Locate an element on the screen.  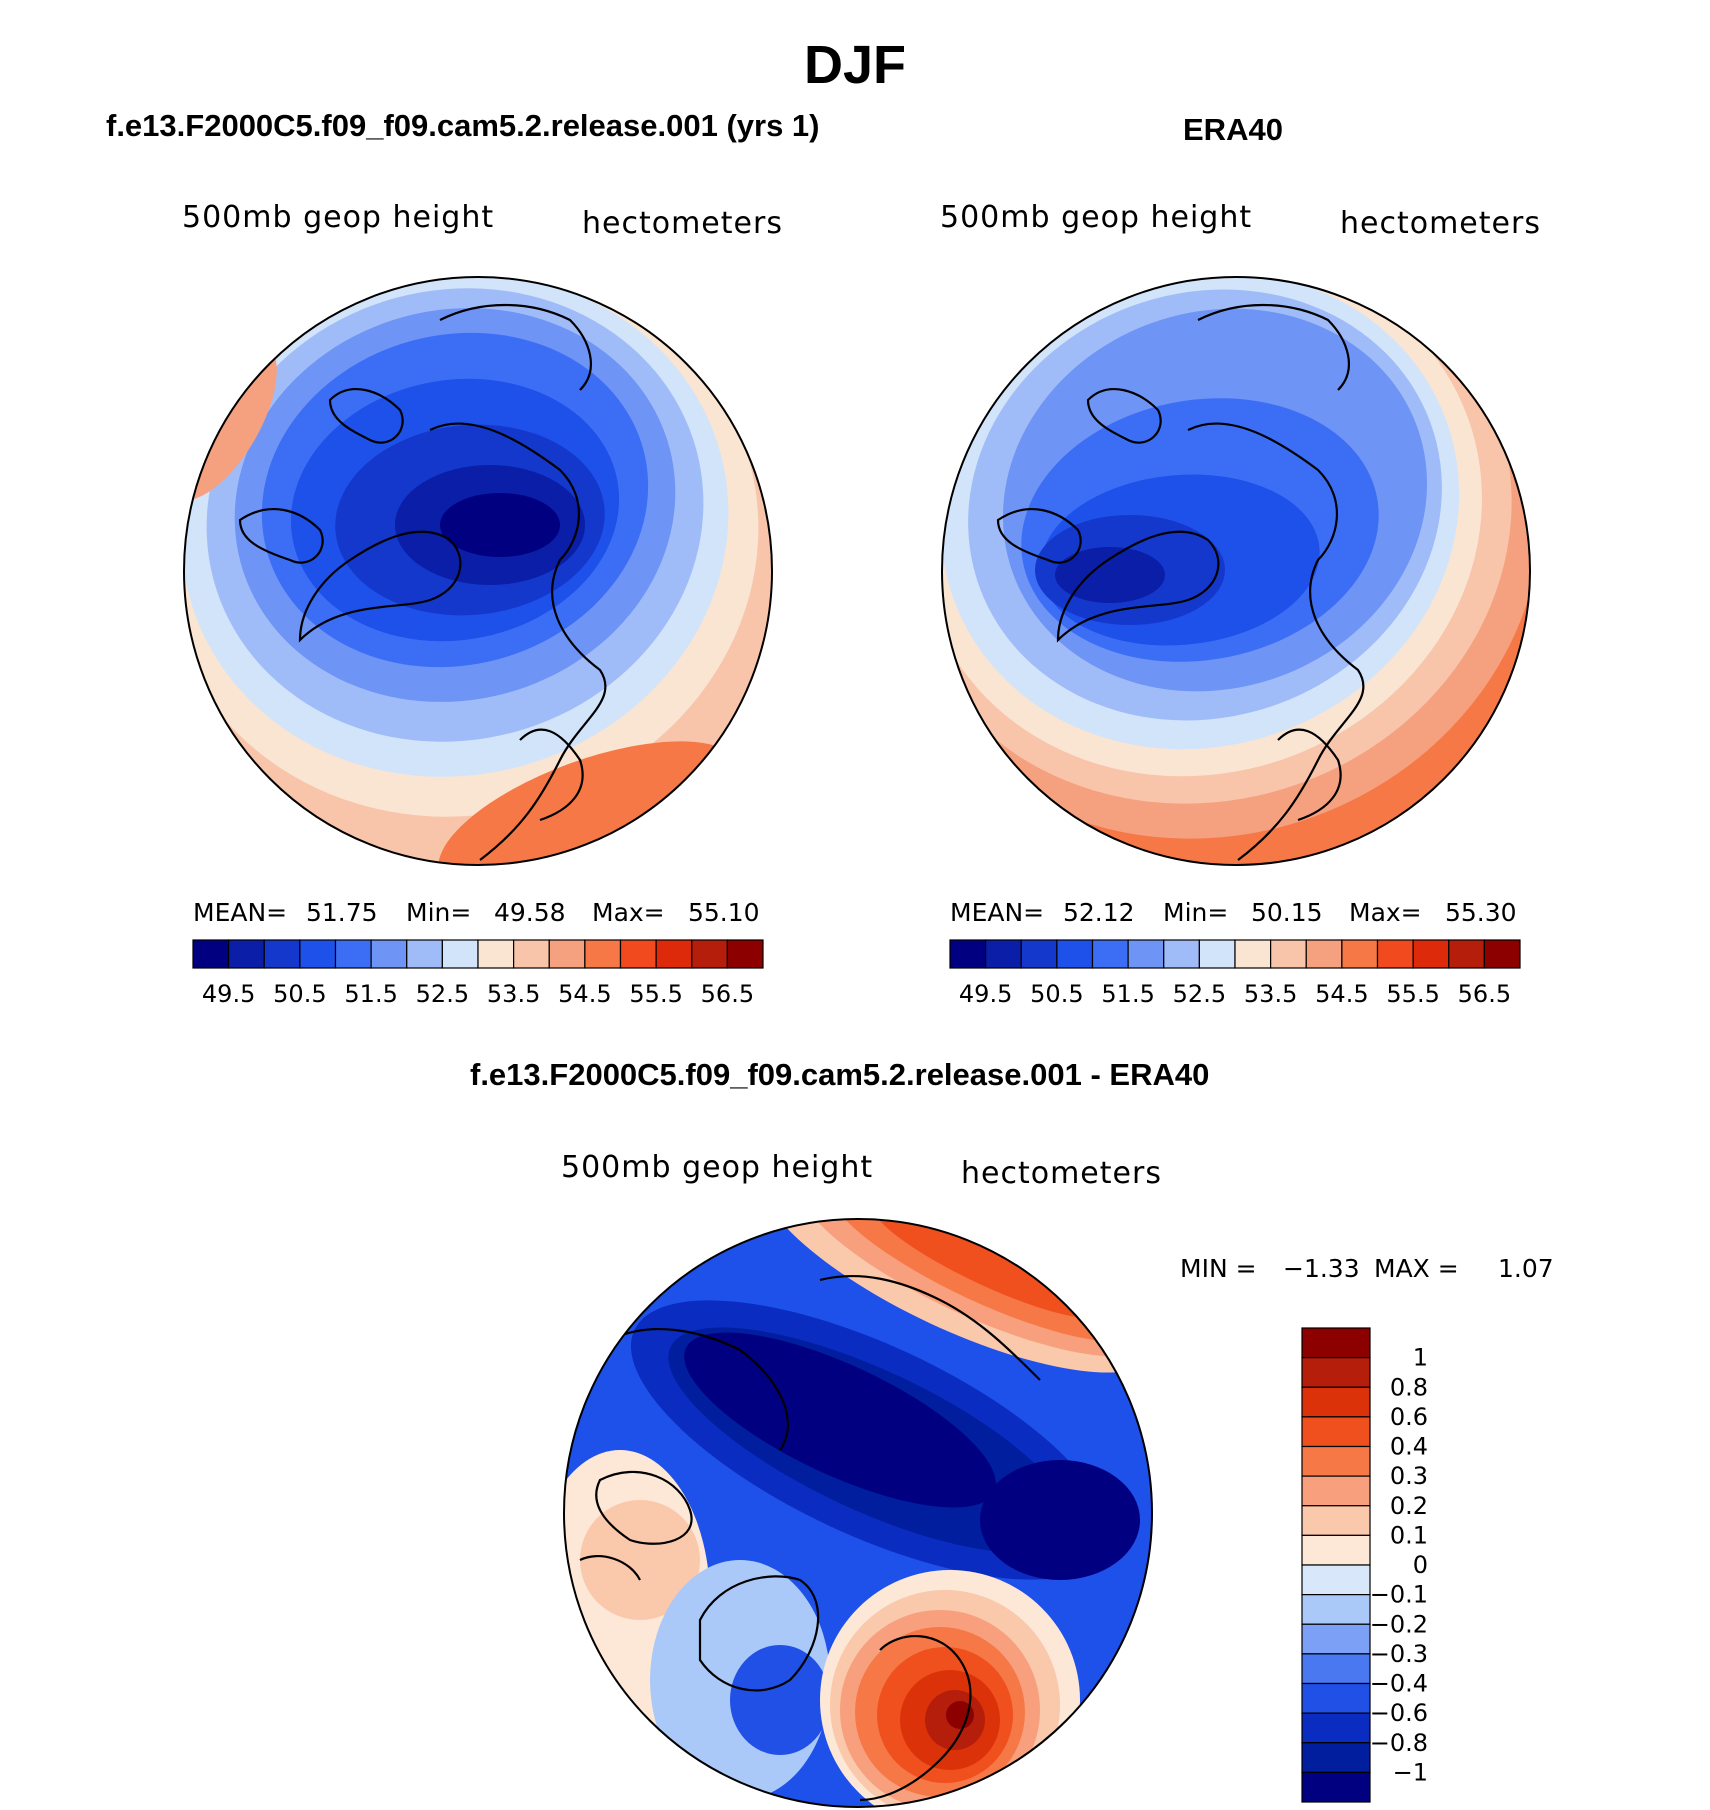
right-min-label: Min= is located at coordinates (1196, 912).